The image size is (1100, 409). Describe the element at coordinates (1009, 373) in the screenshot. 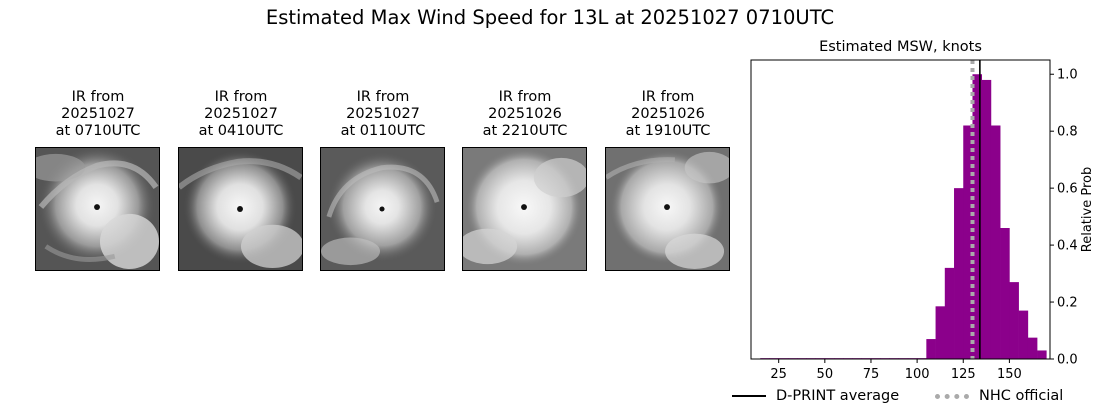

I see `x-tick-label: 150` at that location.